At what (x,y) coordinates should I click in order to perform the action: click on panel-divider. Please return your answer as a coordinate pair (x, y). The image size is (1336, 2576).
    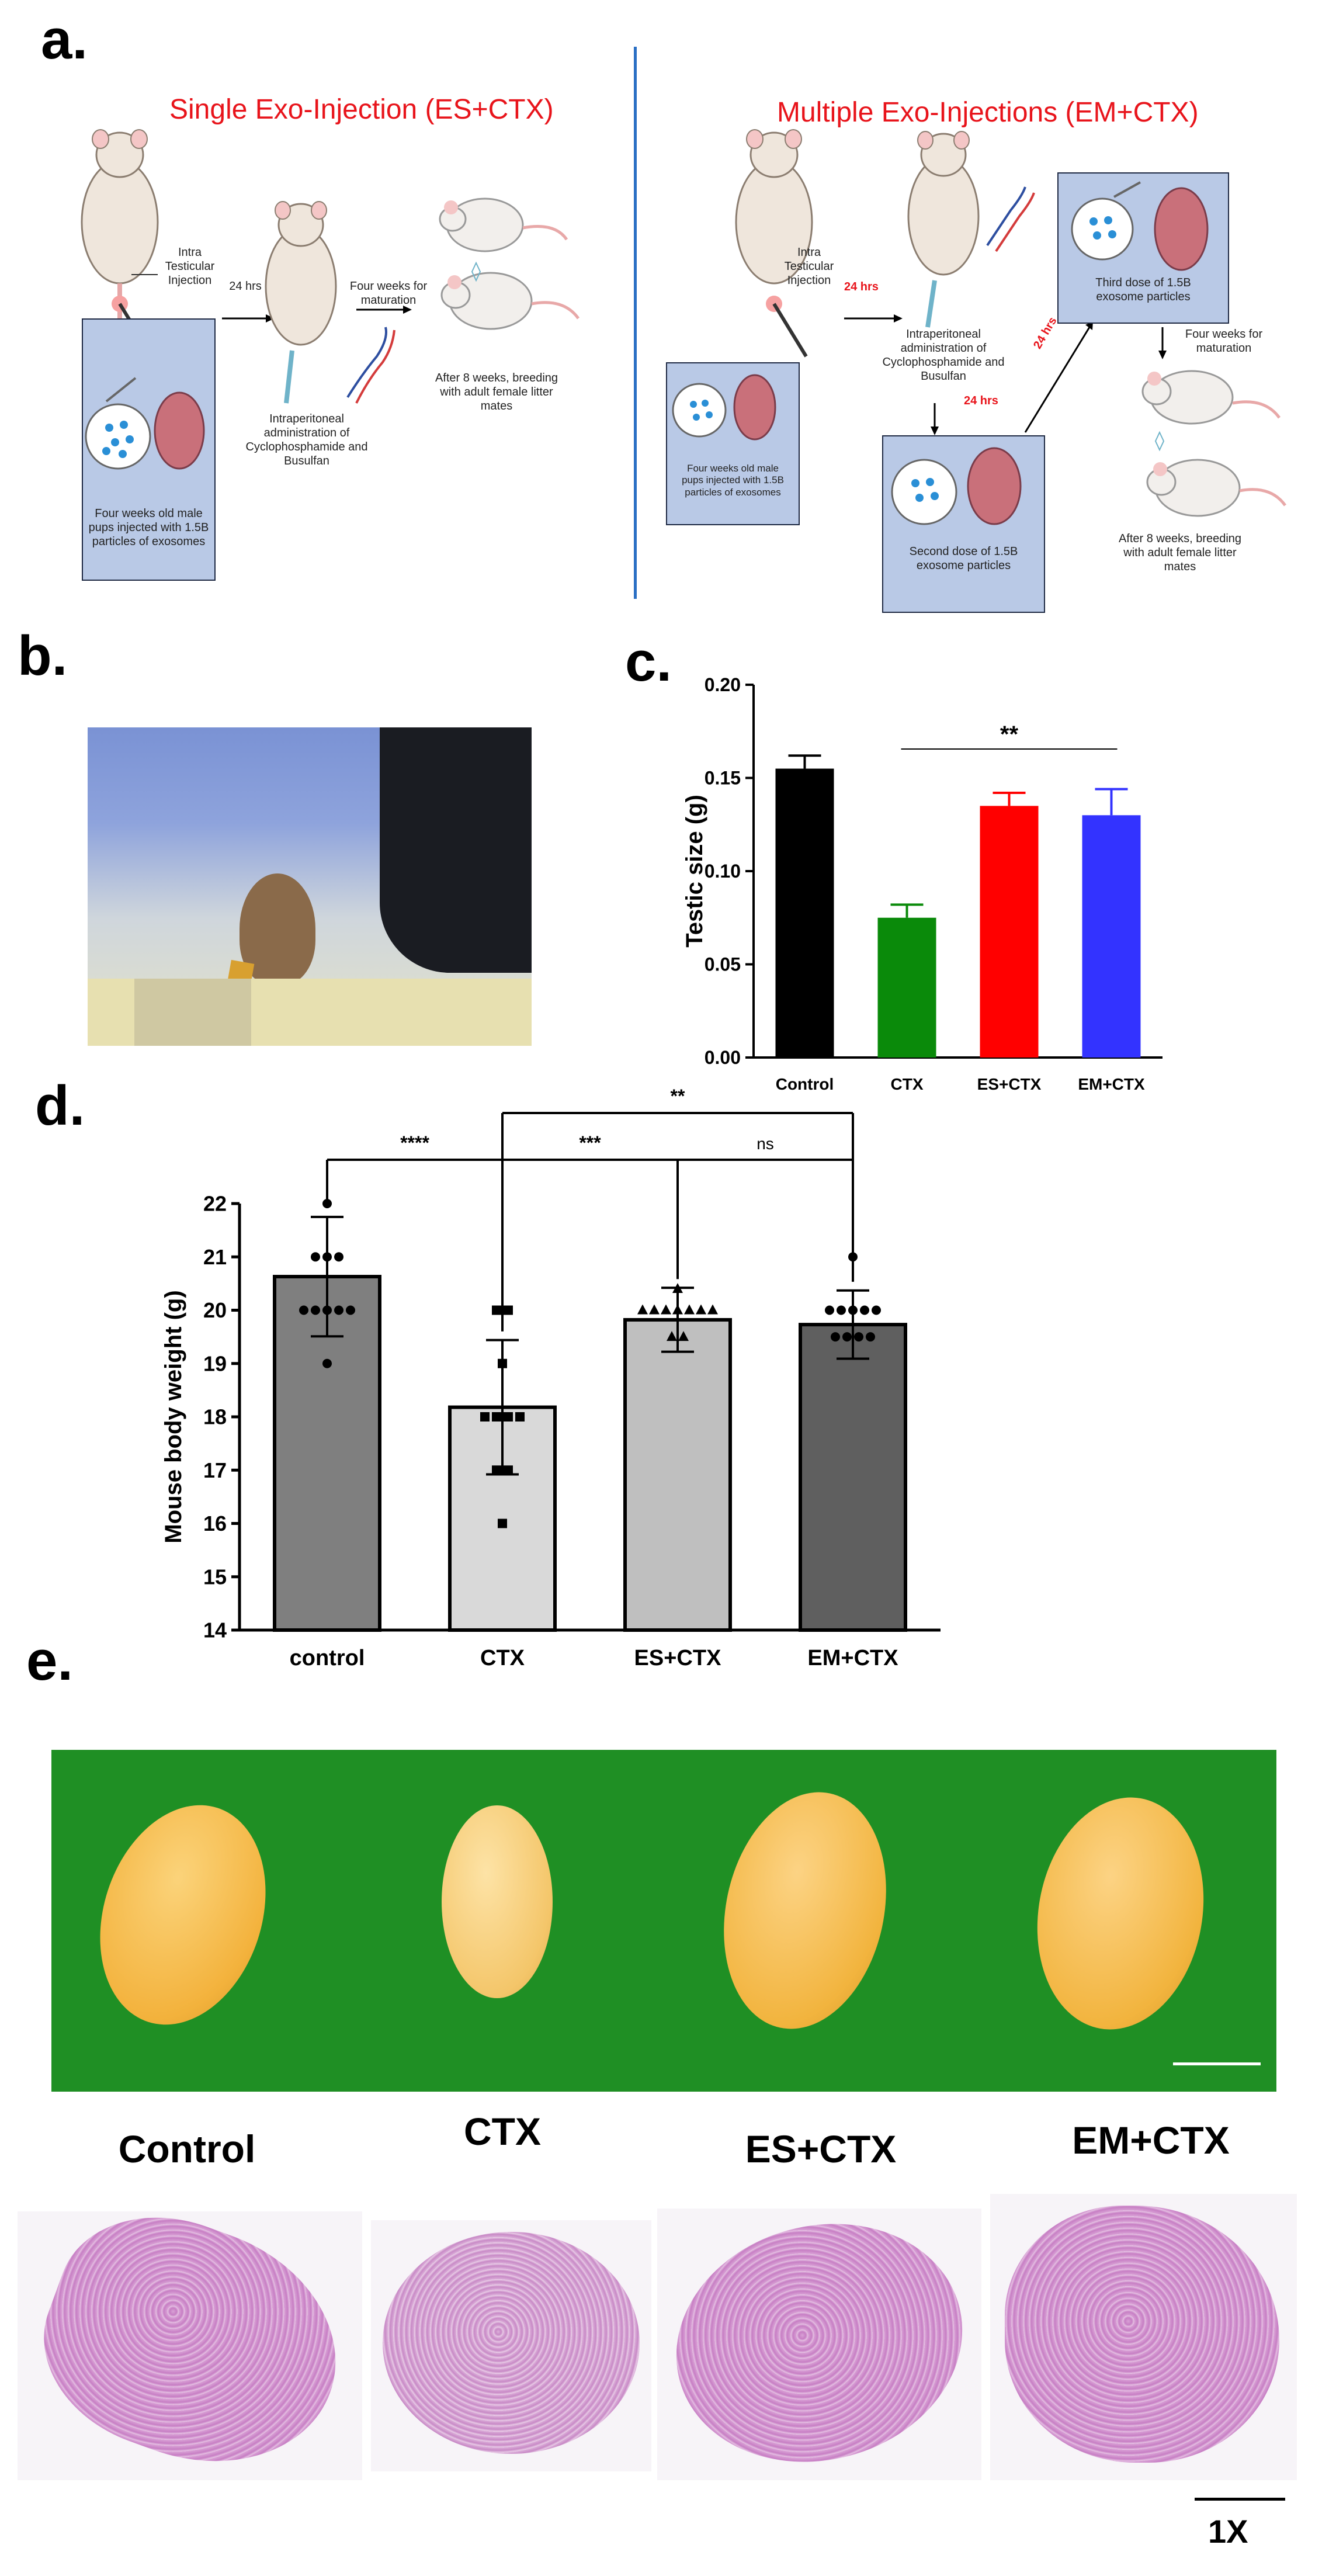
    Looking at the image, I should click on (635, 323).